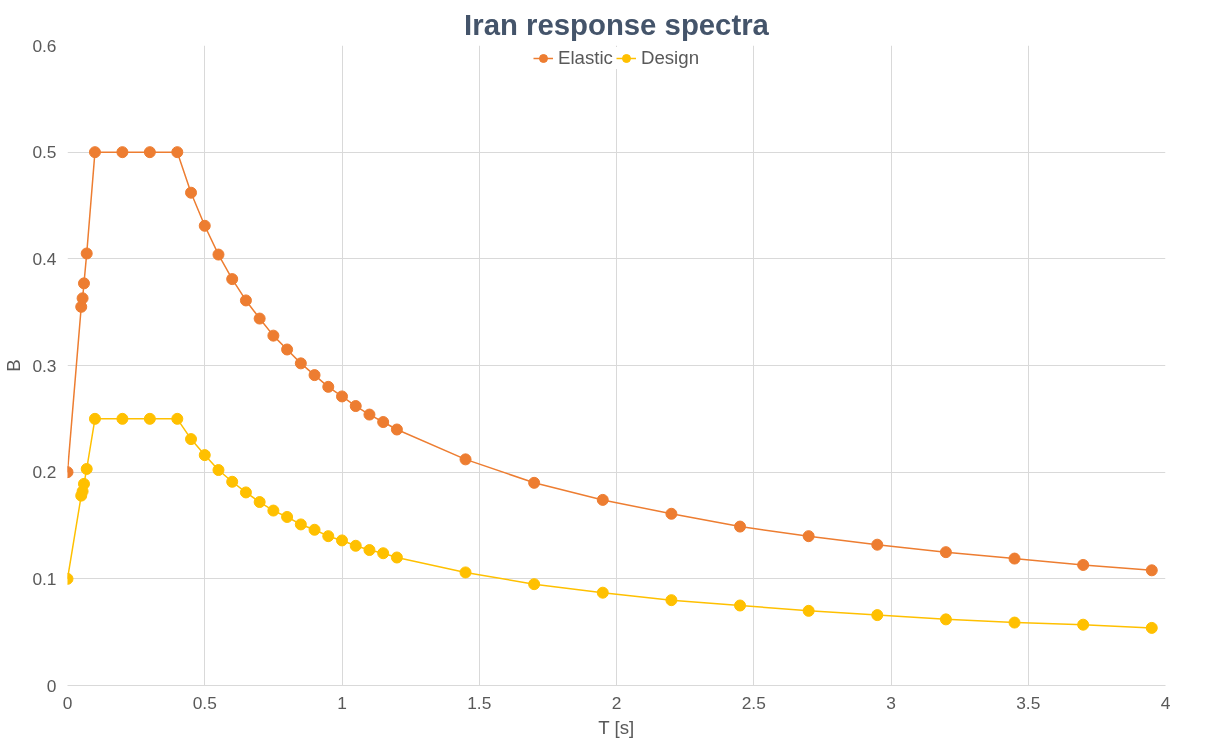 The image size is (1205, 751). Describe the element at coordinates (51, 685) in the screenshot. I see `y-tick-label: 0` at that location.